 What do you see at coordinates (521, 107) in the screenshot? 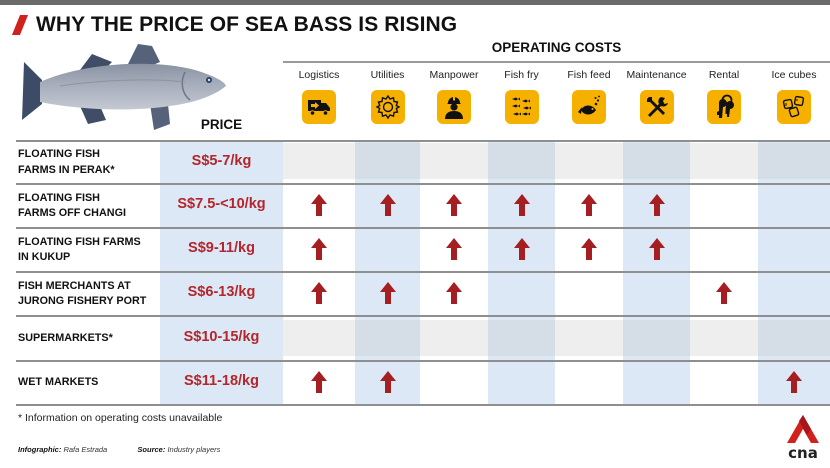
I see `fish-fry-icon` at bounding box center [521, 107].